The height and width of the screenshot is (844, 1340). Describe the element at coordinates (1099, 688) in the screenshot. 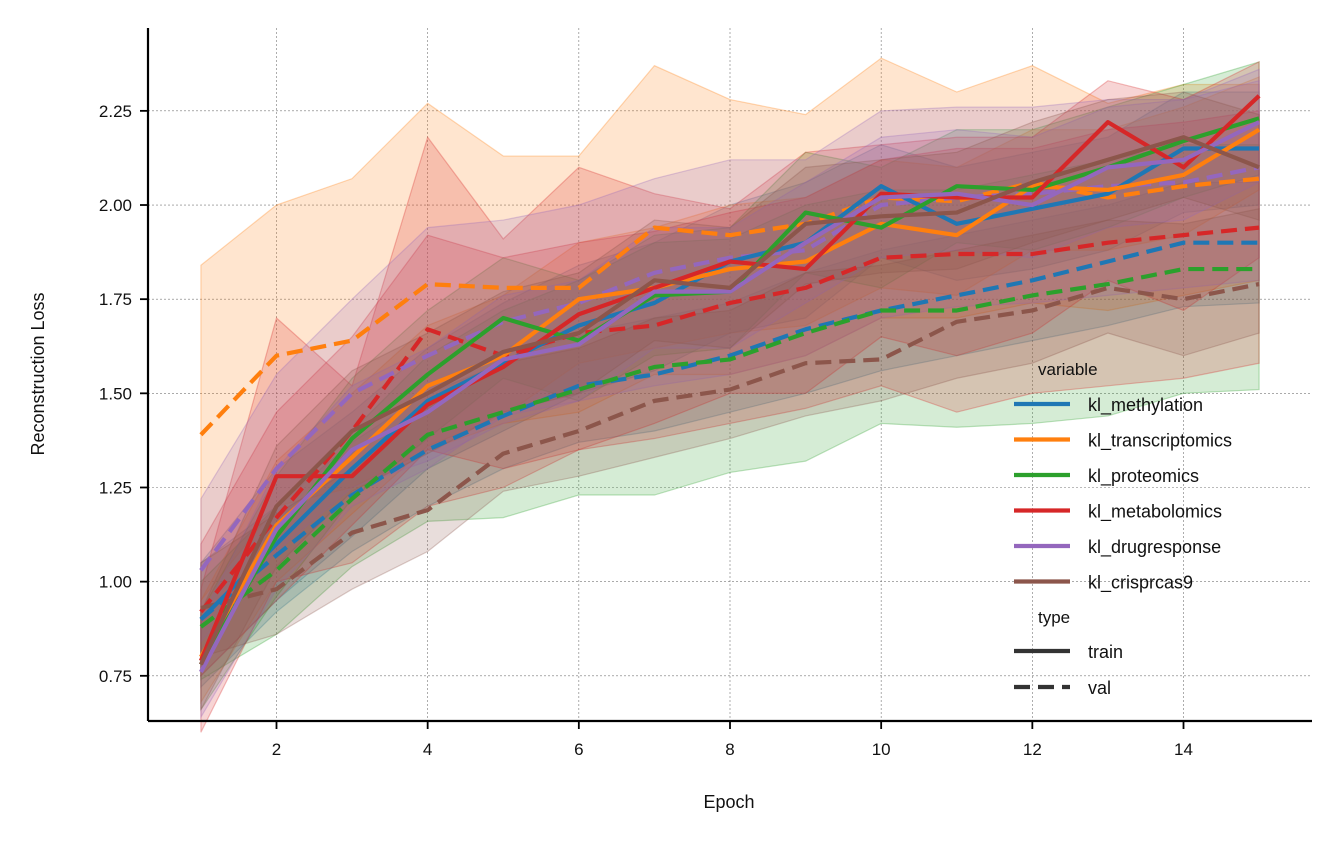

I see `legend-label-val: val` at that location.